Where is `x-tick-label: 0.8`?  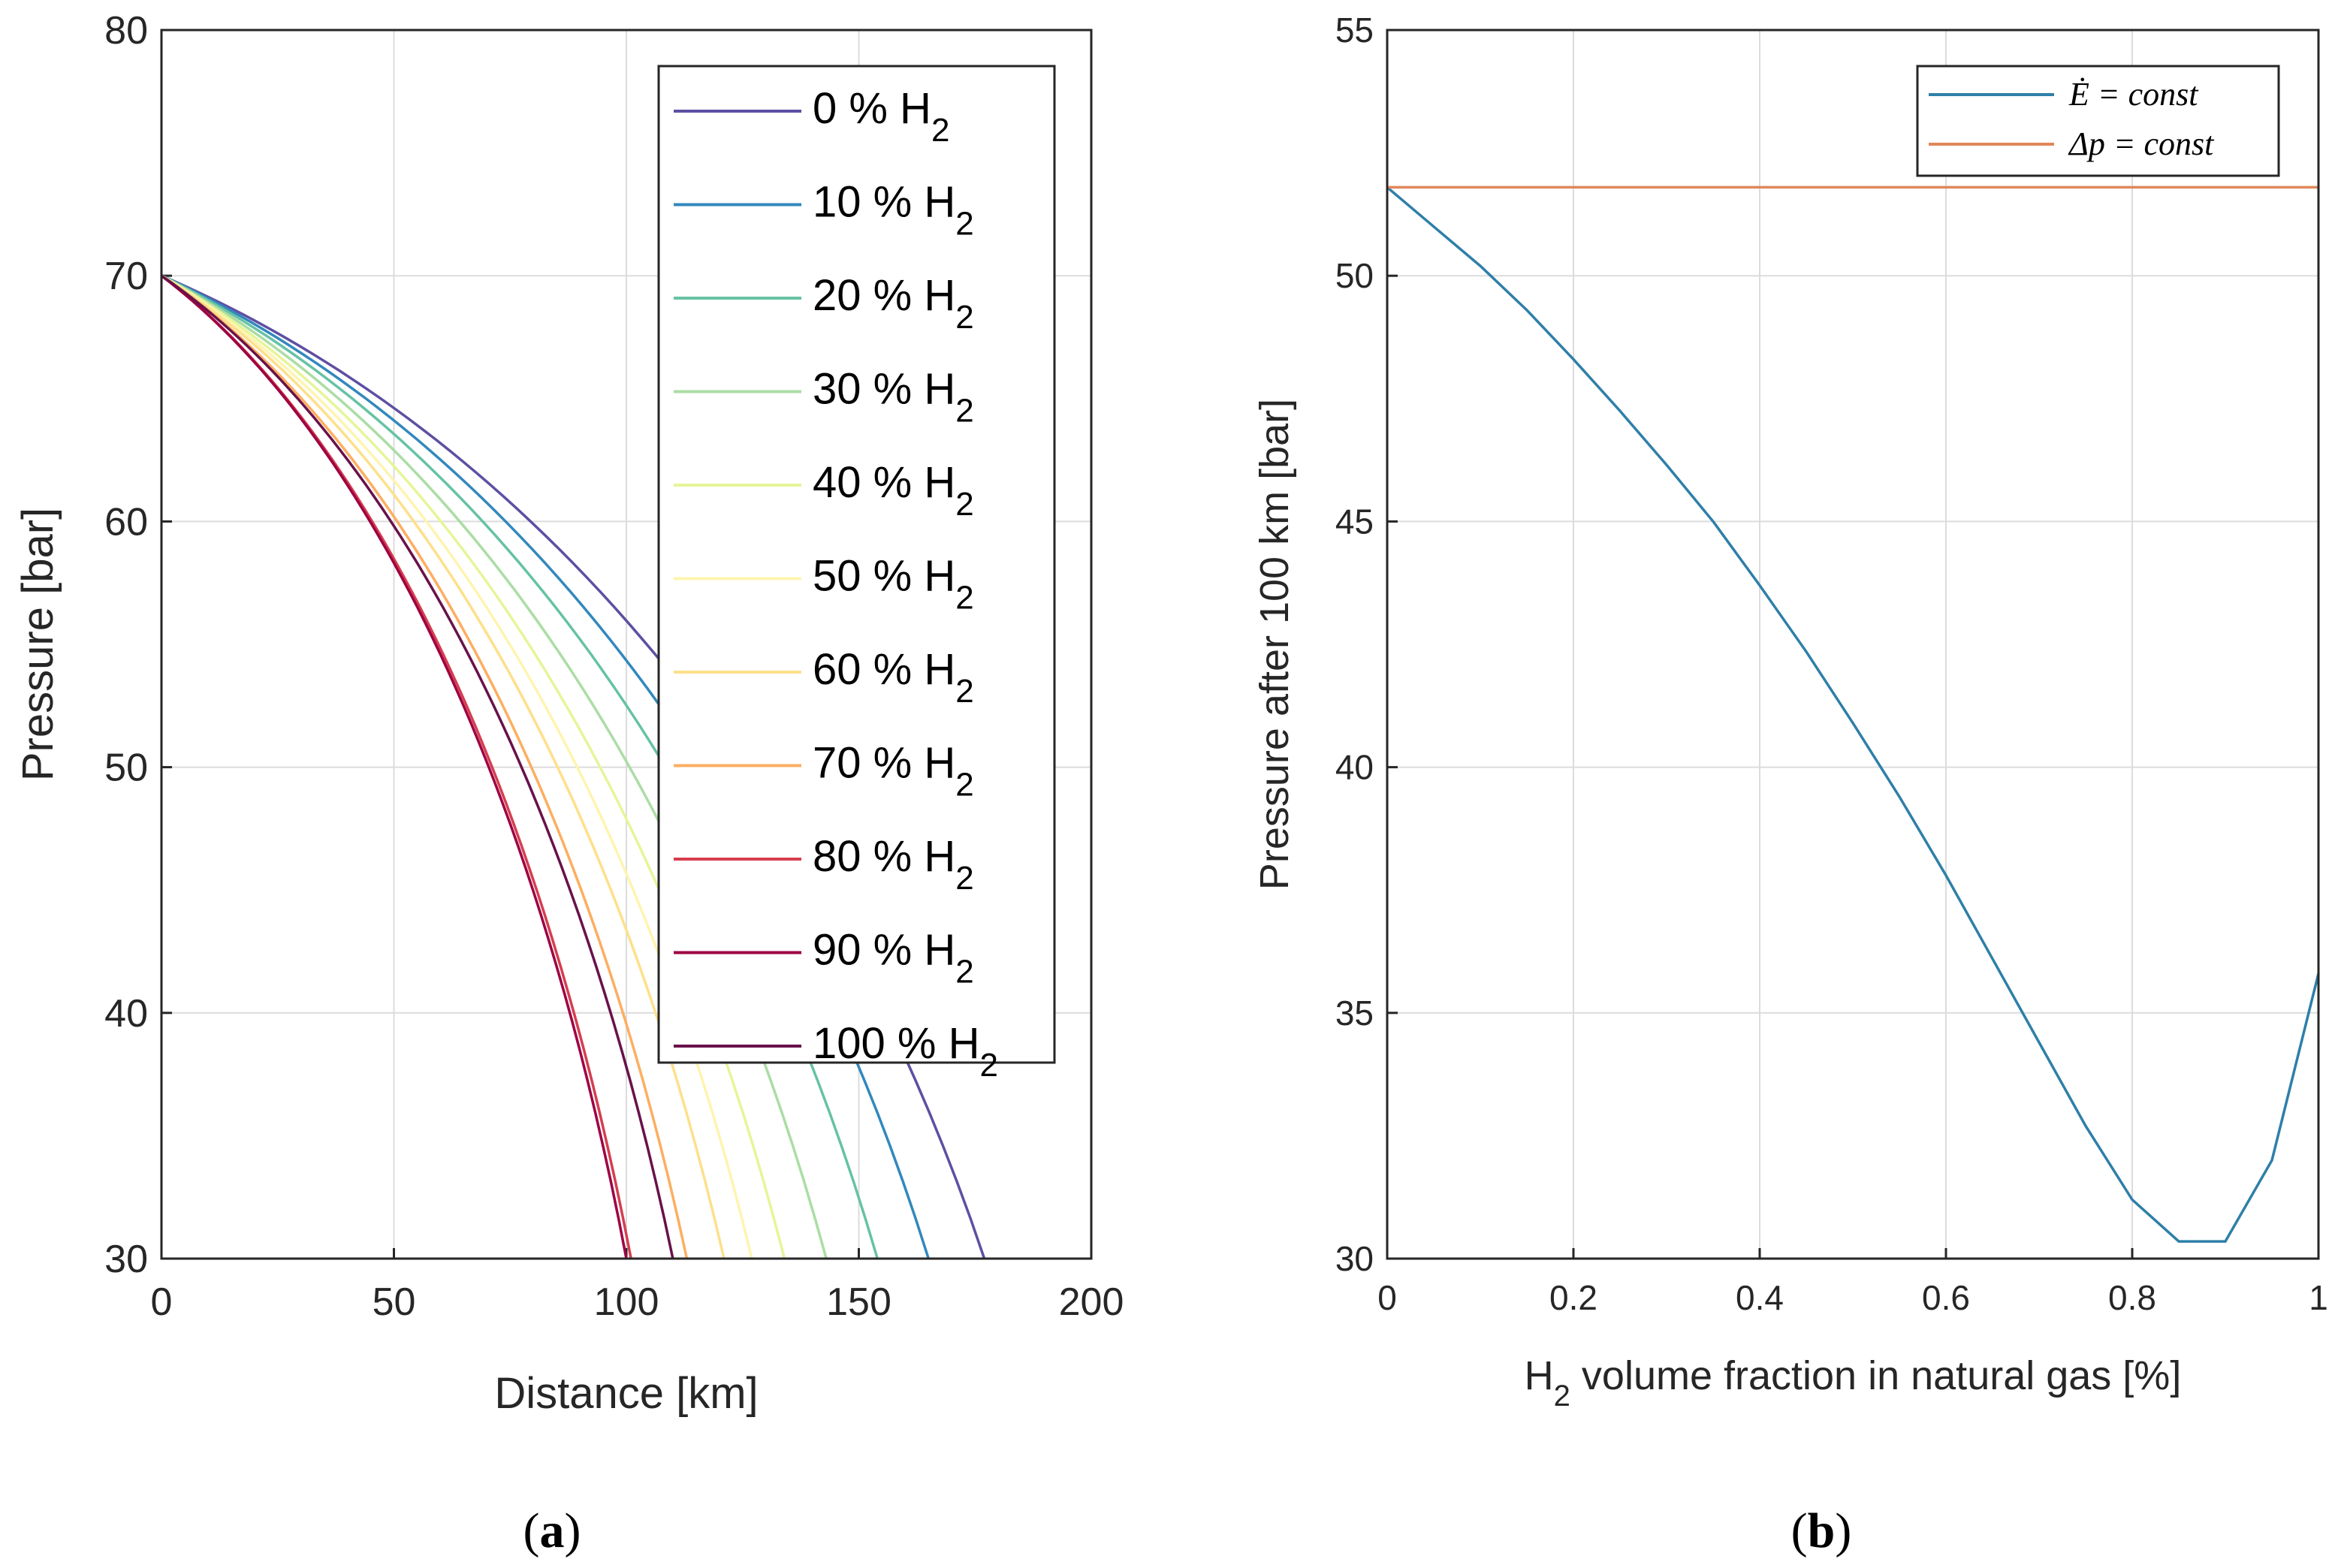
x-tick-label: 0.8 is located at coordinates (2132, 1297).